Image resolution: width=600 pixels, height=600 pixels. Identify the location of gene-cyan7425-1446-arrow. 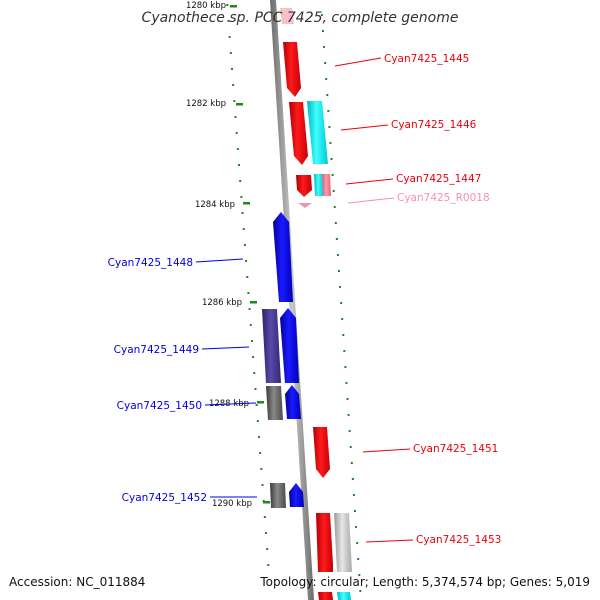
(298, 133).